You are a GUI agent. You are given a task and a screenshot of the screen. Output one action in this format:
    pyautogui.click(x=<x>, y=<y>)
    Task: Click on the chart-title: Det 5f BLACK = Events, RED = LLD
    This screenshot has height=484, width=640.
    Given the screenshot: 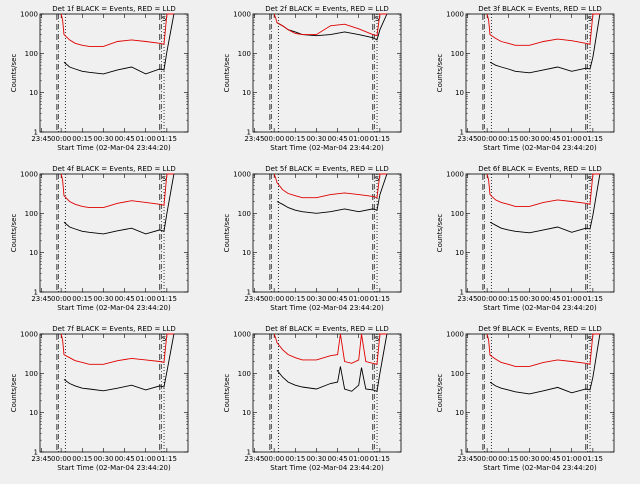 What is the action you would take?
    pyautogui.click(x=326, y=169)
    